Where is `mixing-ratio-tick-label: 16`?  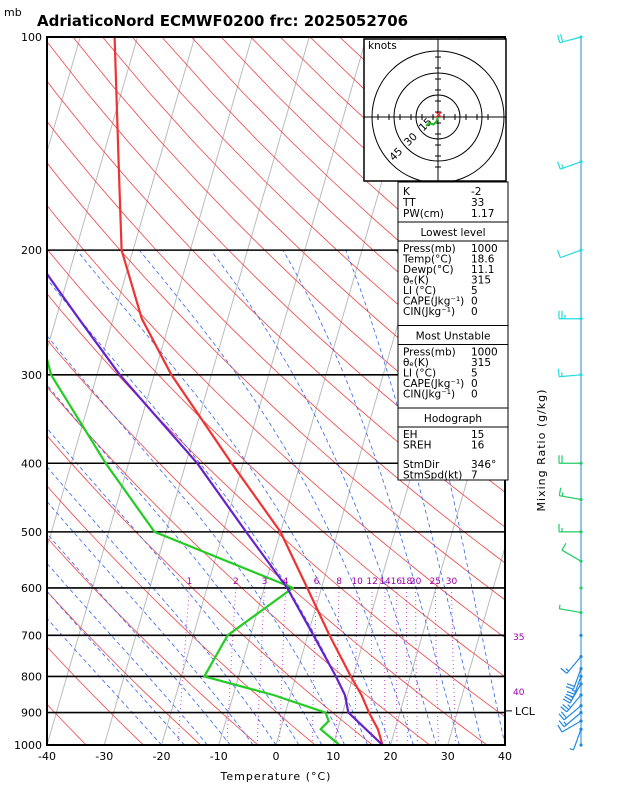 mixing-ratio-tick-label: 16 is located at coordinates (397, 582).